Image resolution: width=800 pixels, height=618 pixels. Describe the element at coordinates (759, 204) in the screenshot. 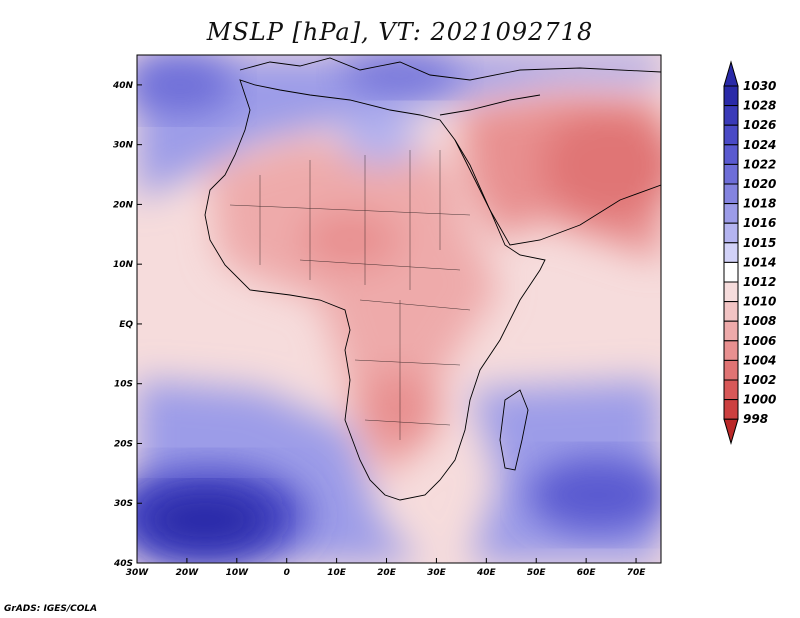

I see `colorbar-label: 1018` at that location.